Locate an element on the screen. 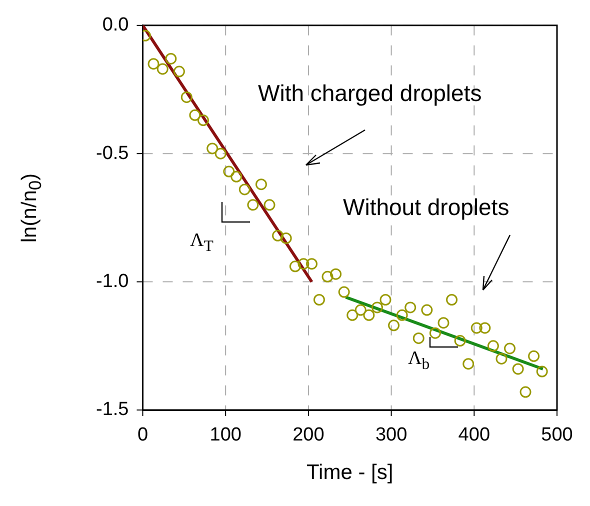 This screenshot has height=506, width=590. x-axis-title: Time - [s] is located at coordinates (350, 472).